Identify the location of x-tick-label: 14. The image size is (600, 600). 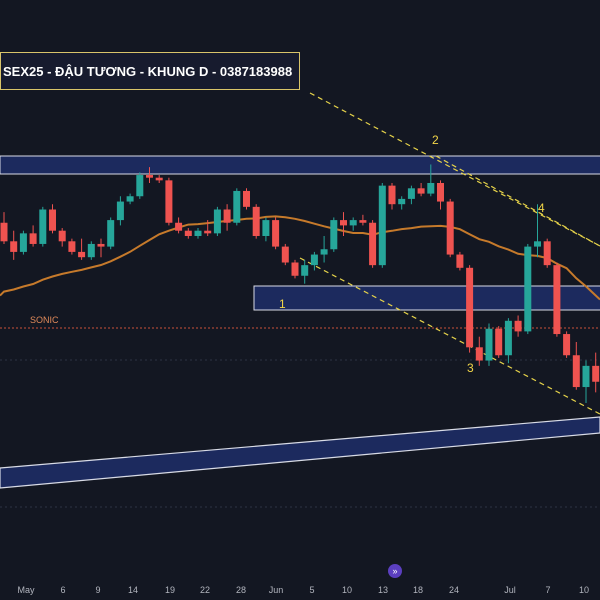
(133, 590).